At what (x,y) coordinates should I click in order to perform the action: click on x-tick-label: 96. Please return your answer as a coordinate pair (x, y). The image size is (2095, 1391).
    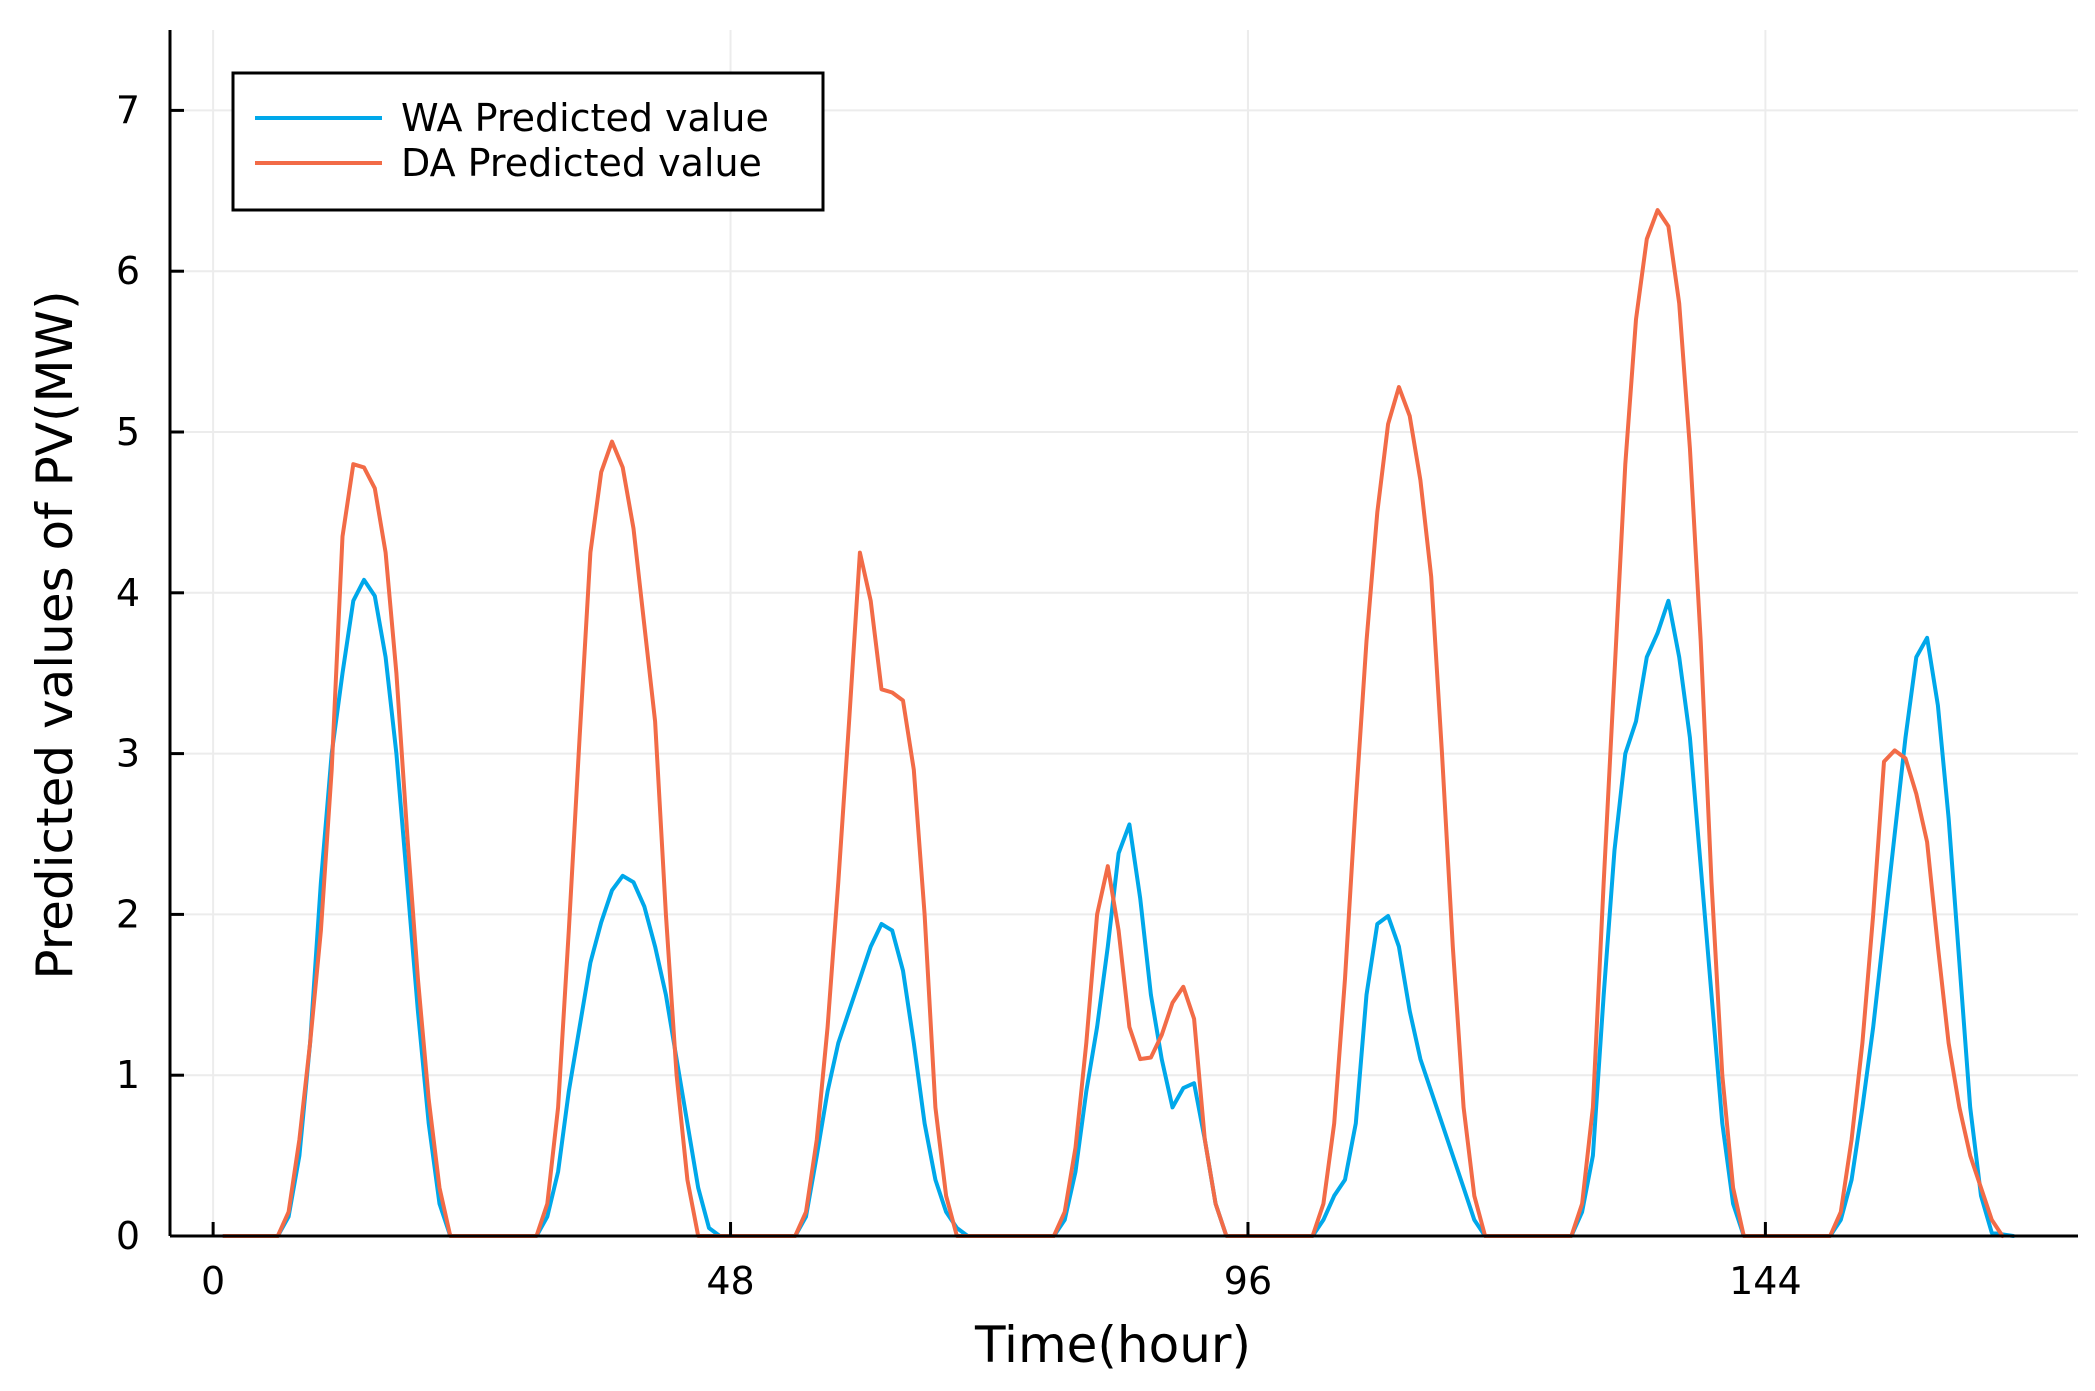
    Looking at the image, I should click on (1248, 1281).